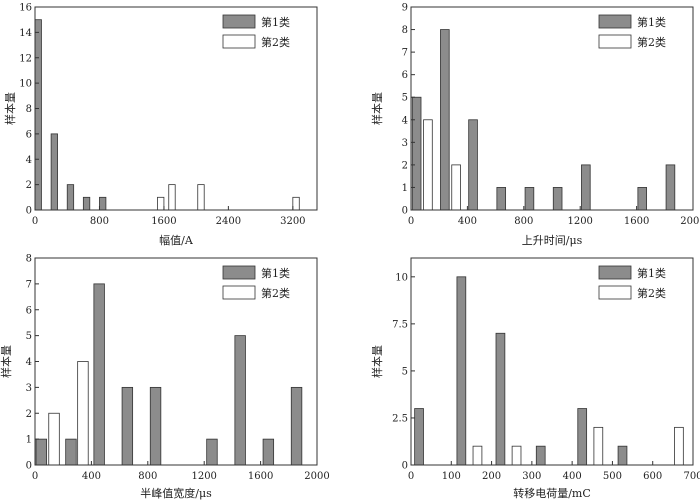 This screenshot has height=502, width=700. I want to click on y-tick-label: 12, so click(25, 58).